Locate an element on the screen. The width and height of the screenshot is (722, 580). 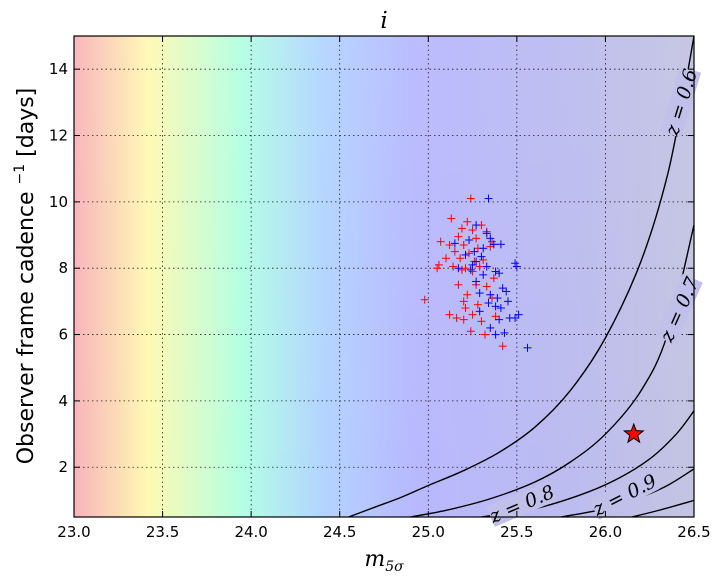
reference-star-group is located at coordinates (633, 433).